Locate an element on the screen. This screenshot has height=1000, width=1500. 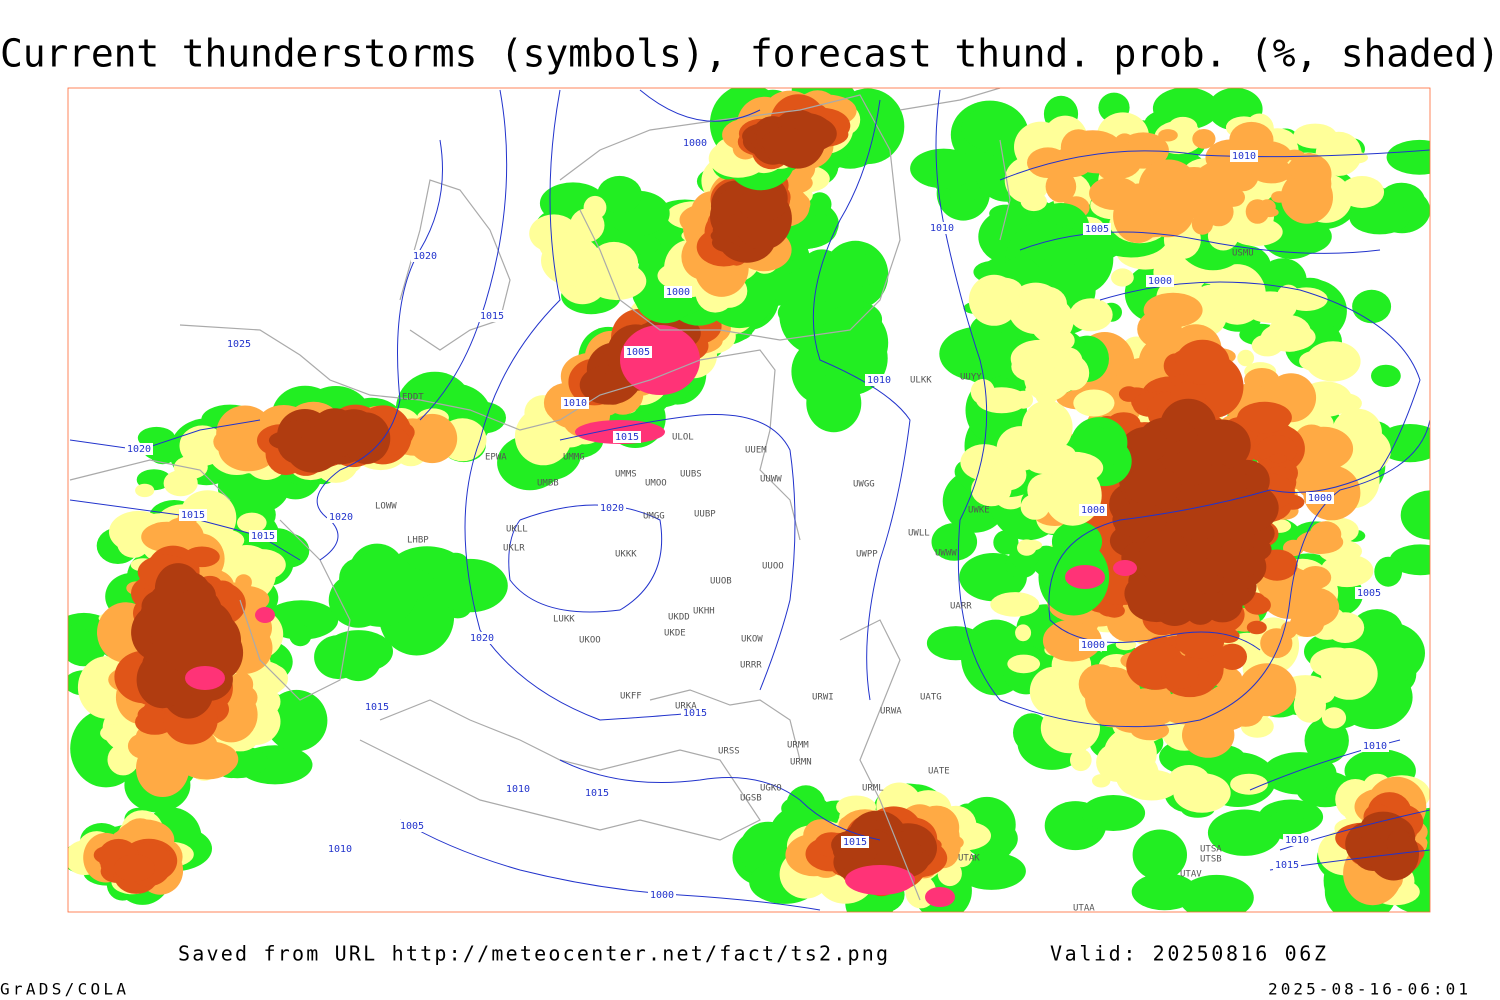
station-label: UTSB is located at coordinates (1211, 860).